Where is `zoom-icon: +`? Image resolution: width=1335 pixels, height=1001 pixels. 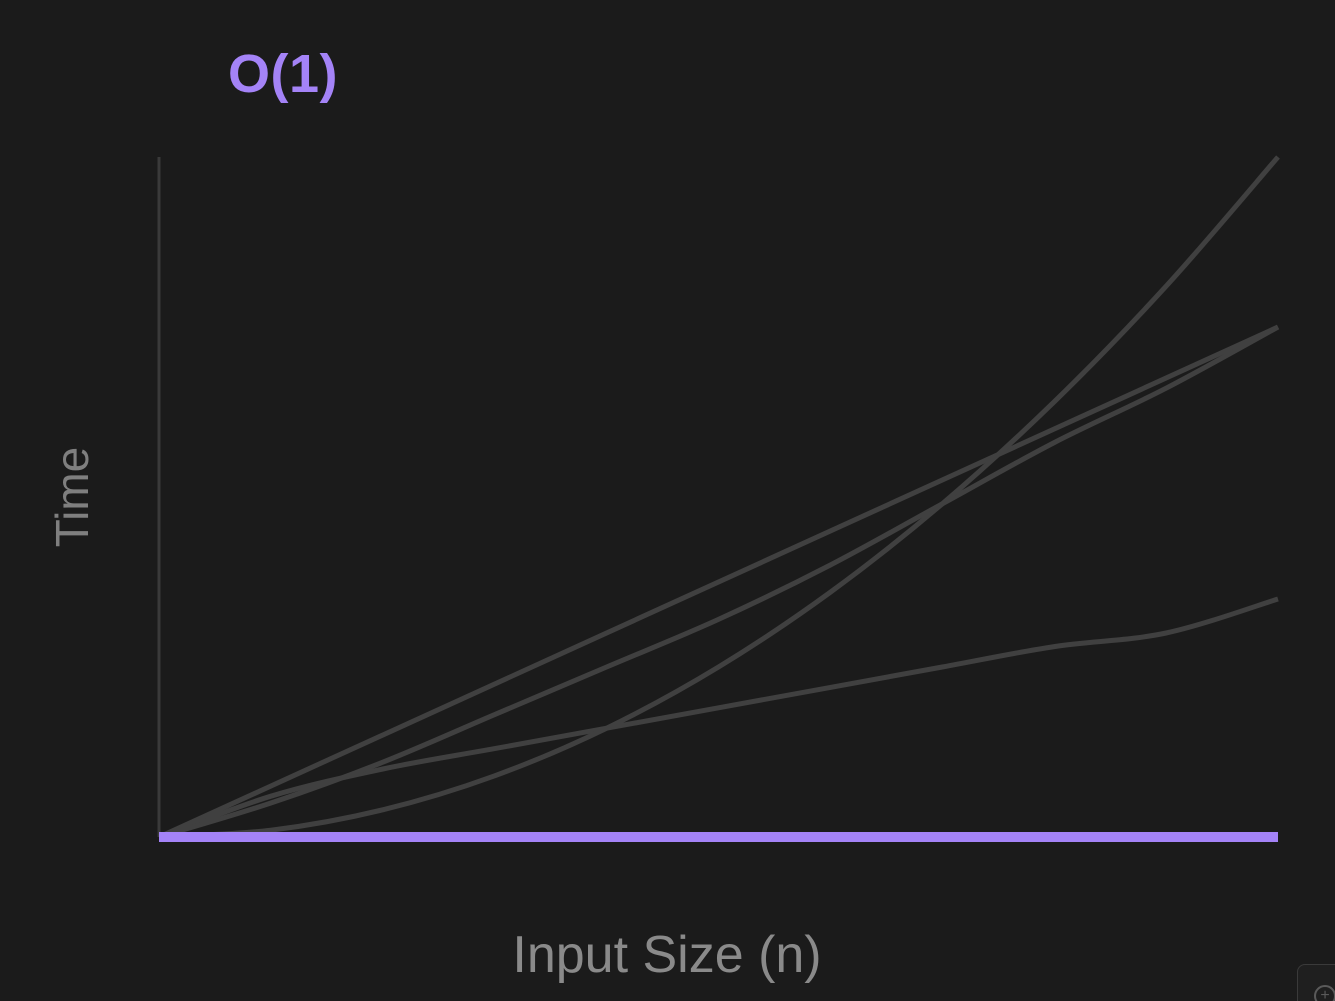 zoom-icon: + is located at coordinates (1324, 993).